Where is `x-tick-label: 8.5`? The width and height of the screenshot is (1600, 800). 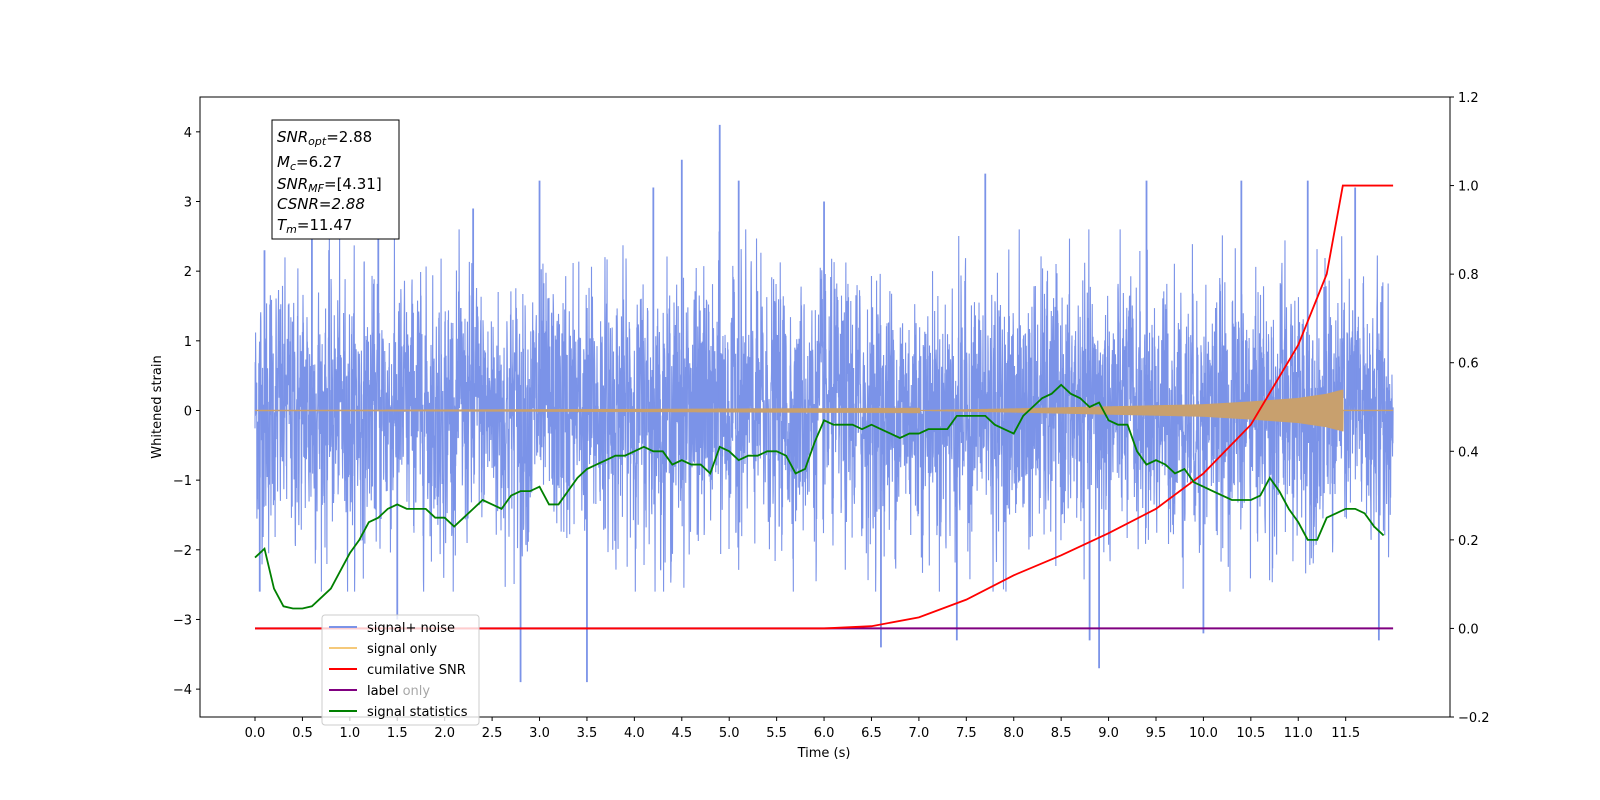 x-tick-label: 8.5 is located at coordinates (1061, 733).